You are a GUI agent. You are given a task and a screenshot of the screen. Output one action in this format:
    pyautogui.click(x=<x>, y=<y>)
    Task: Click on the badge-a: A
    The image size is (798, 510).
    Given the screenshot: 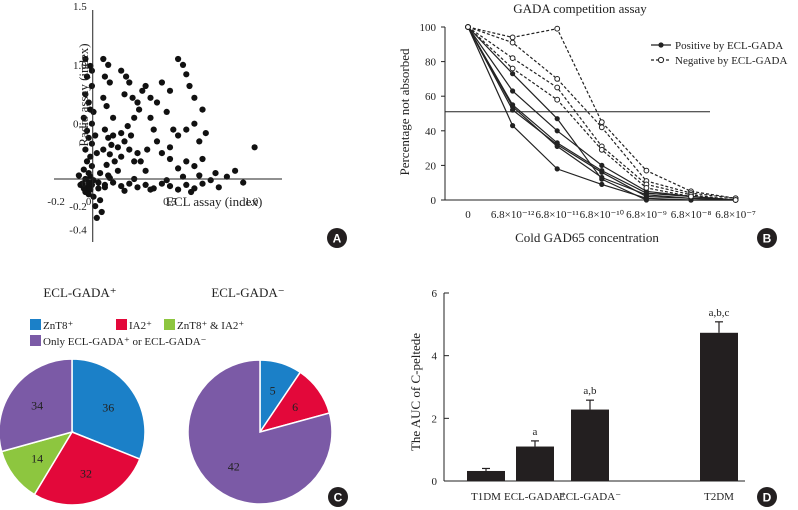 What is the action you would take?
    pyautogui.click(x=337, y=238)
    